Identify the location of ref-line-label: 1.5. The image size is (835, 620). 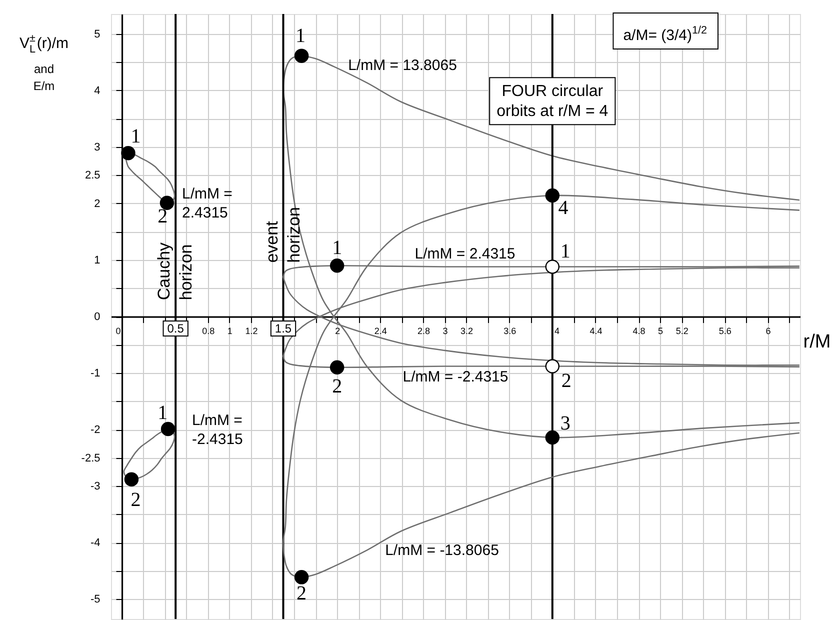
(283, 329).